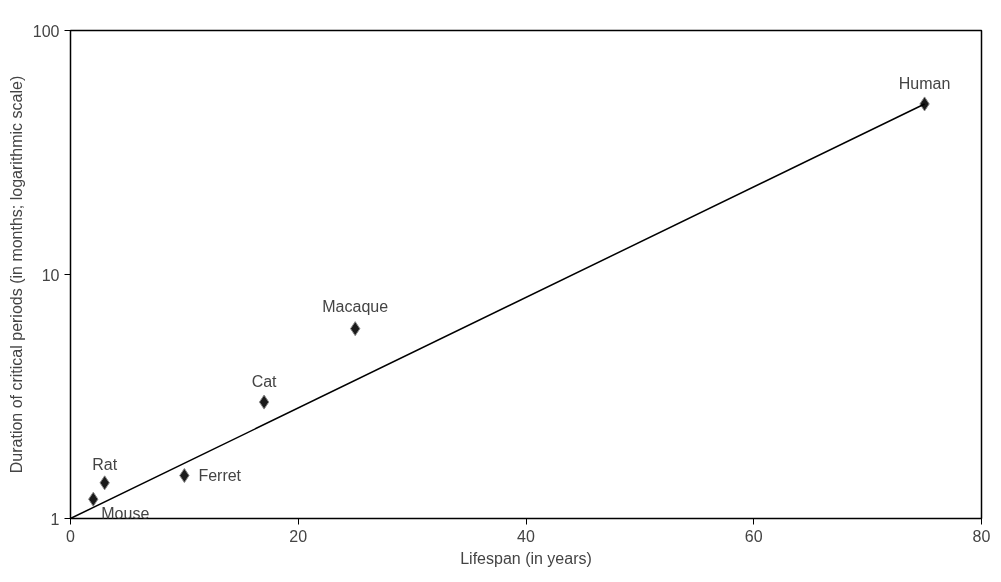 The width and height of the screenshot is (1001, 582). Describe the element at coordinates (298, 536) in the screenshot. I see `x-tick-label: 20` at that location.